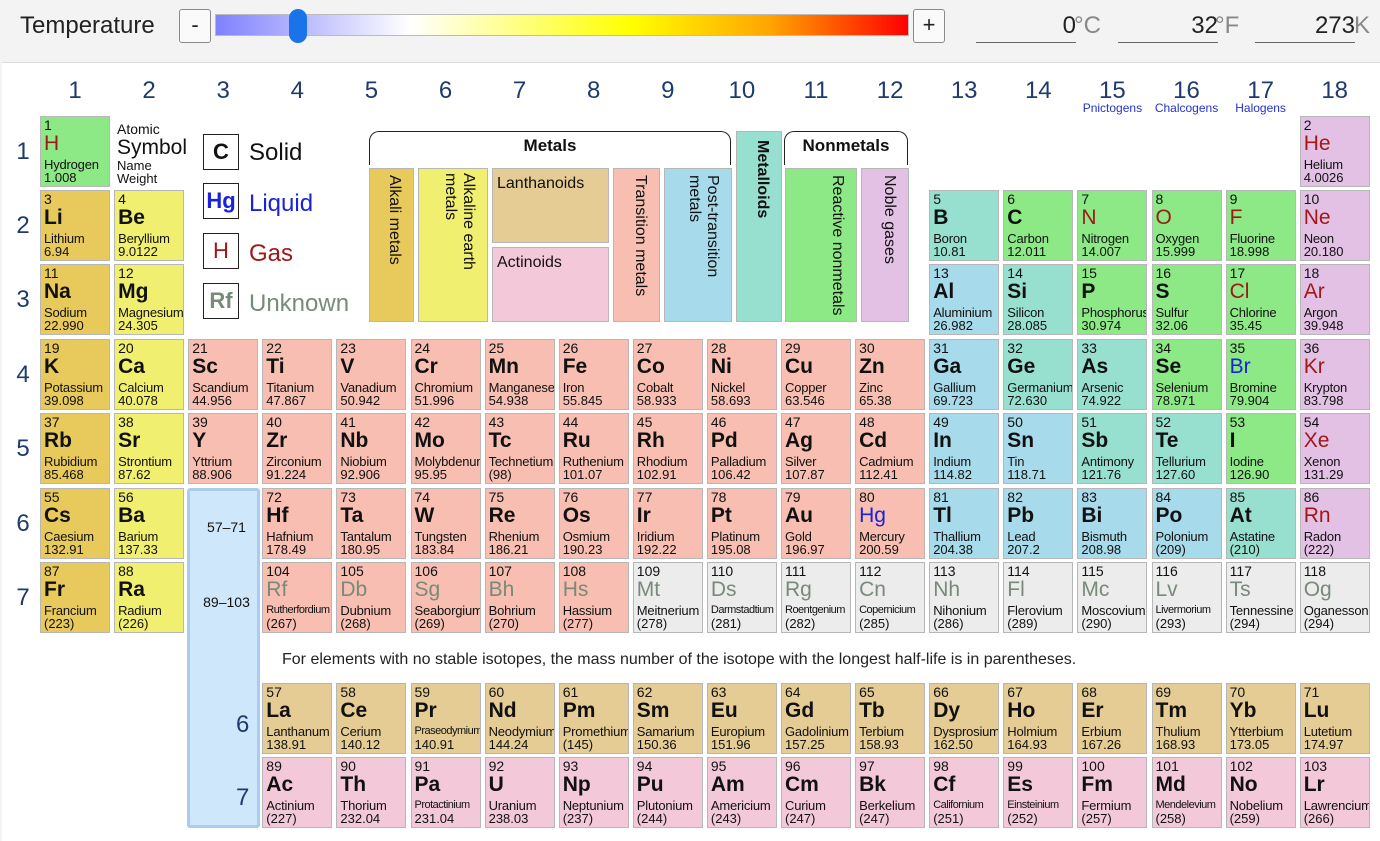  Describe the element at coordinates (890, 90) in the screenshot. I see `group-header-12: 12` at that location.